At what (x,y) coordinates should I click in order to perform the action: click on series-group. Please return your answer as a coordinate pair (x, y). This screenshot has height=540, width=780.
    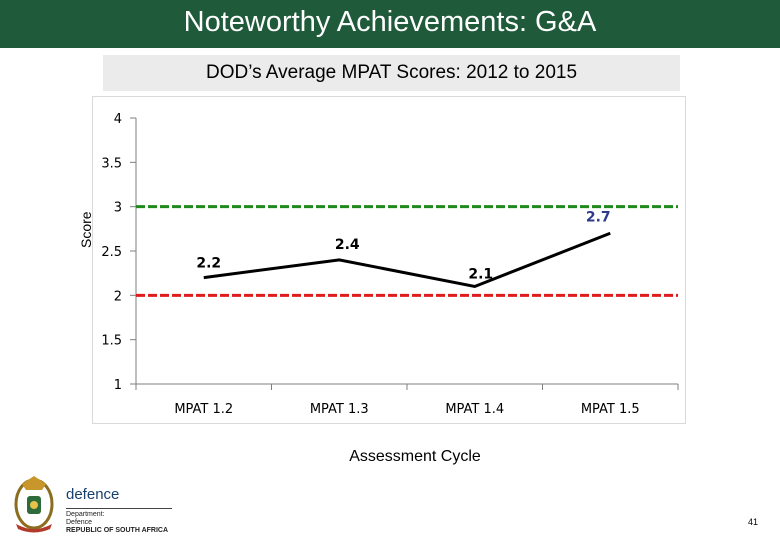
    Looking at the image, I should click on (407, 260).